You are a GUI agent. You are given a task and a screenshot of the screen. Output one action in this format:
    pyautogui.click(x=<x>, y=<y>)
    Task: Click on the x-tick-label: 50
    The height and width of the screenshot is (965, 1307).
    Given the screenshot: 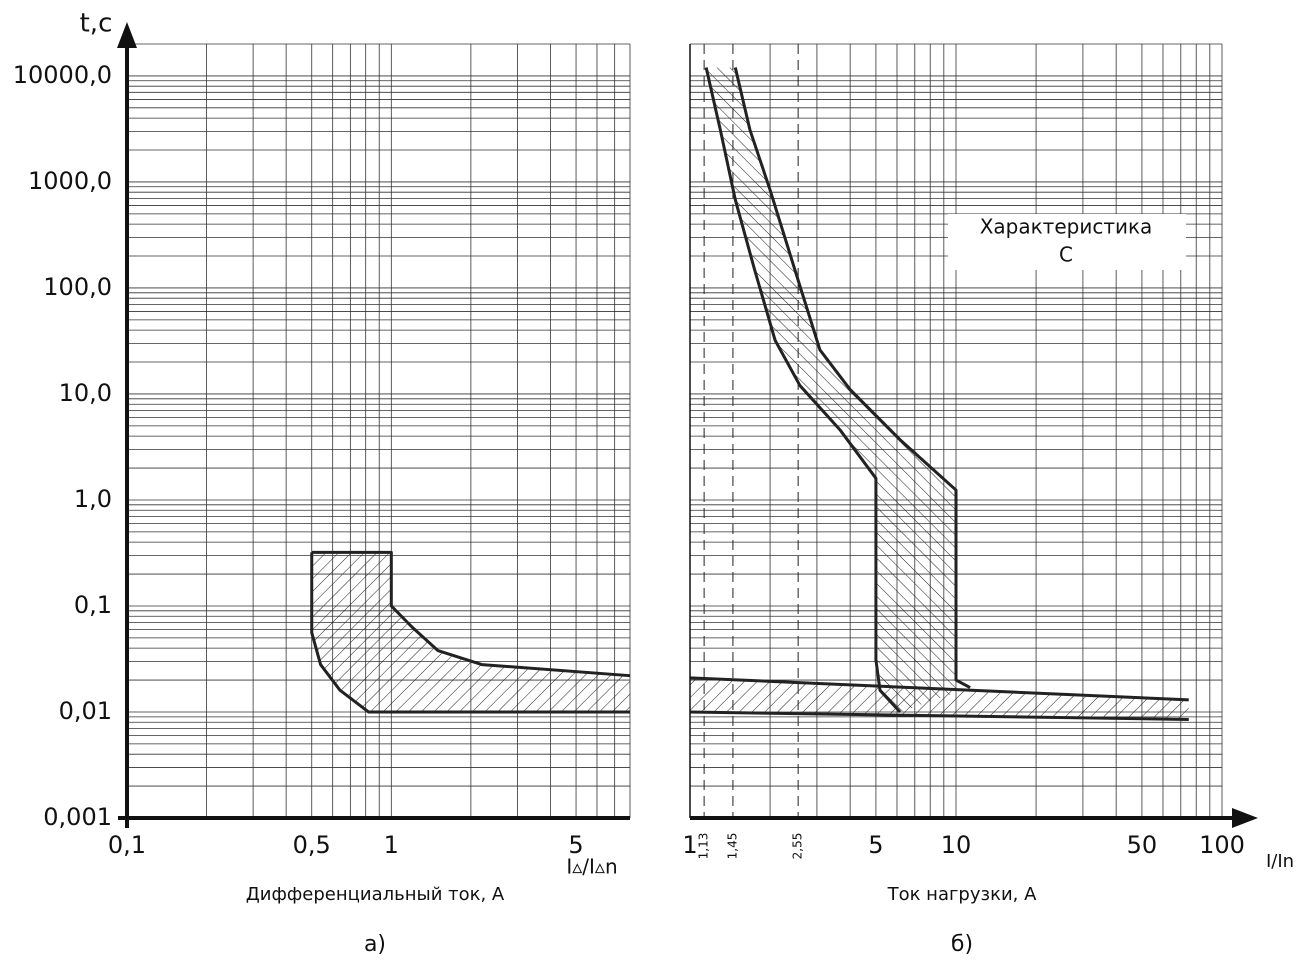 What is the action you would take?
    pyautogui.click(x=1142, y=845)
    